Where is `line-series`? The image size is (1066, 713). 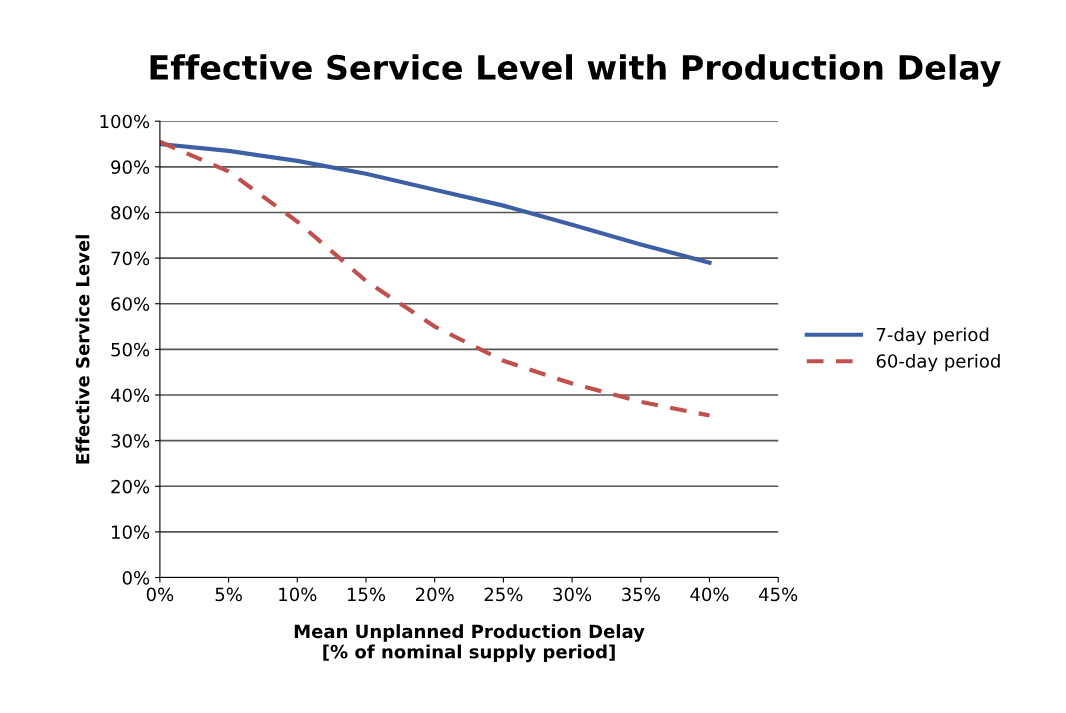 line-series is located at coordinates (435, 203).